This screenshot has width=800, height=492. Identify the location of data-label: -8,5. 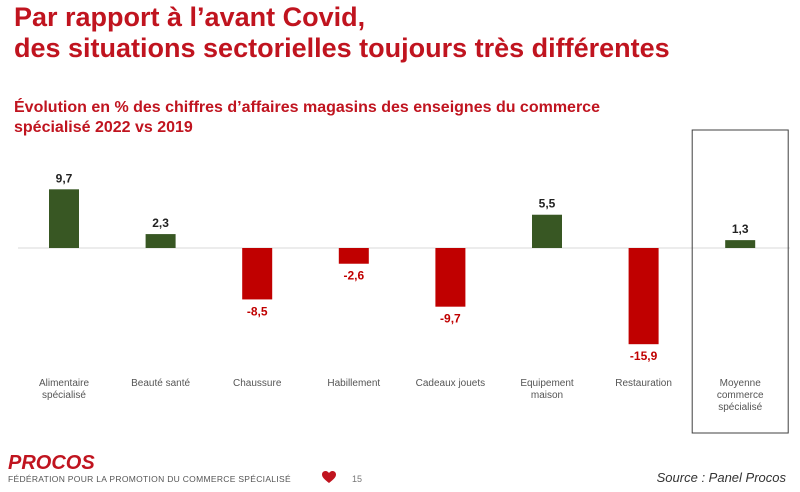
(257, 311).